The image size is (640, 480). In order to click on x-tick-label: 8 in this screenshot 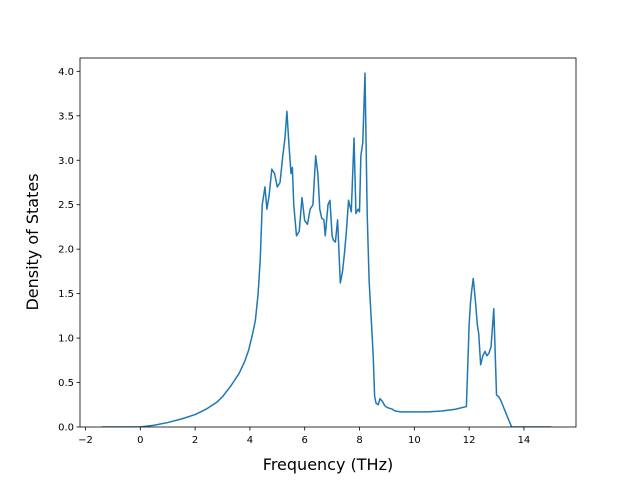, I will do `click(359, 440)`.